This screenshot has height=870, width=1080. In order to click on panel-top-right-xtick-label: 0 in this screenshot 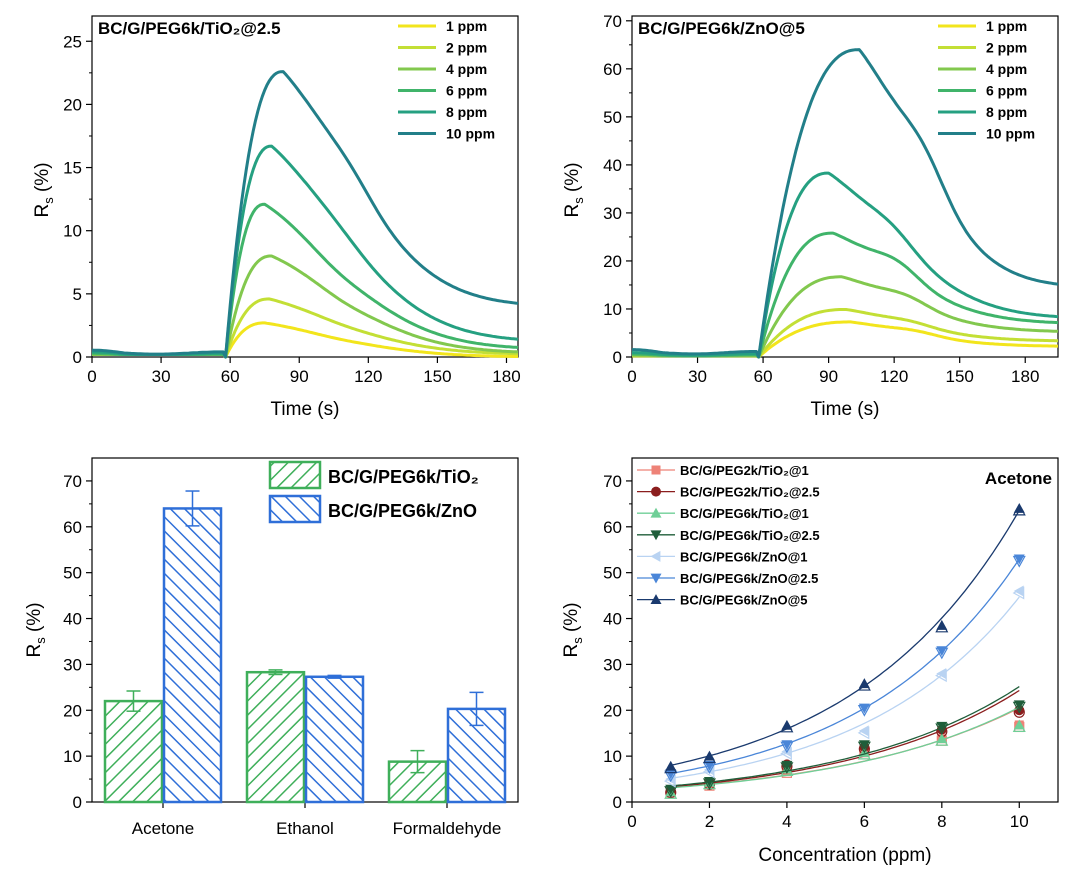, I will do `click(631, 376)`.